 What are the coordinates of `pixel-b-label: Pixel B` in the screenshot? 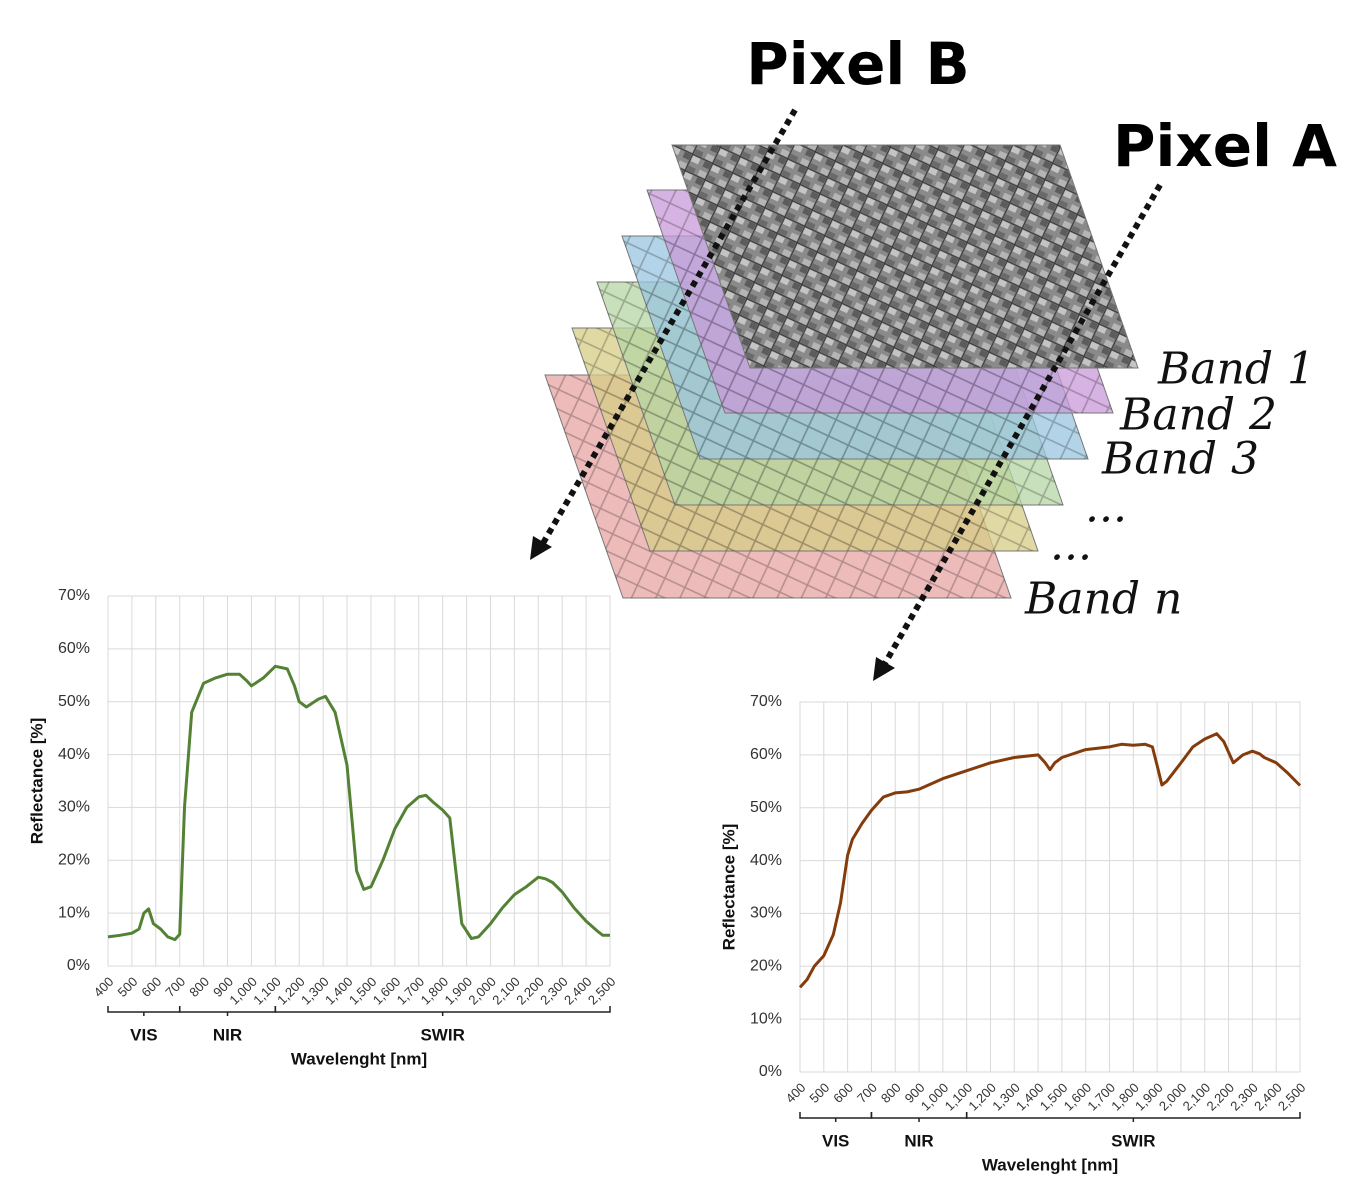 It's located at (857, 64).